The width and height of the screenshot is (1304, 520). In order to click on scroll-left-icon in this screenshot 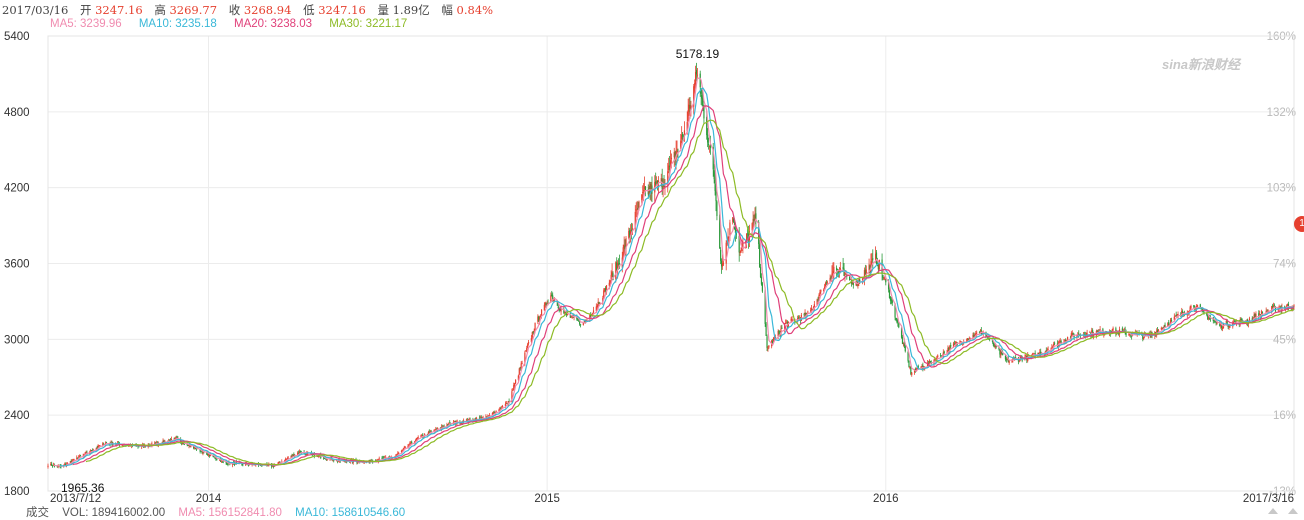, I will do `click(1273, 511)`.